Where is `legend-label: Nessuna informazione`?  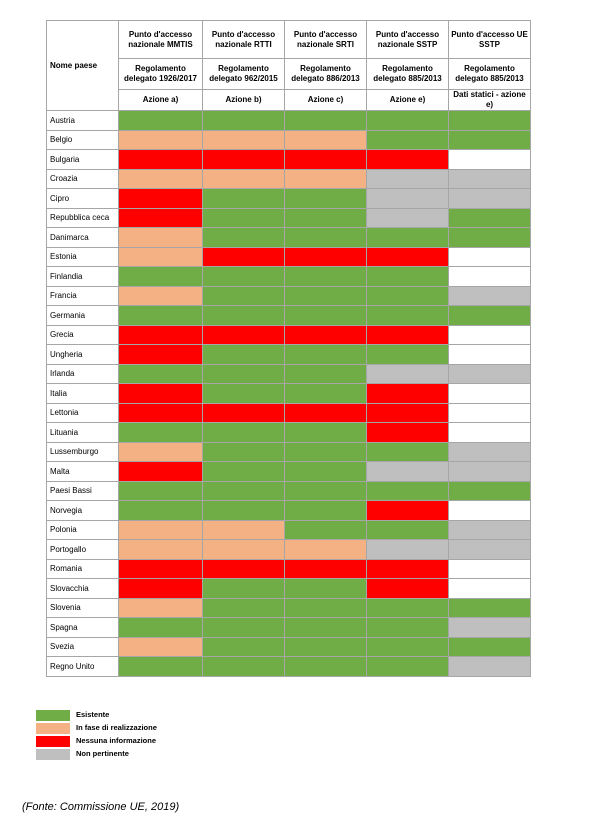
legend-label: Nessuna informazione is located at coordinates (116, 740).